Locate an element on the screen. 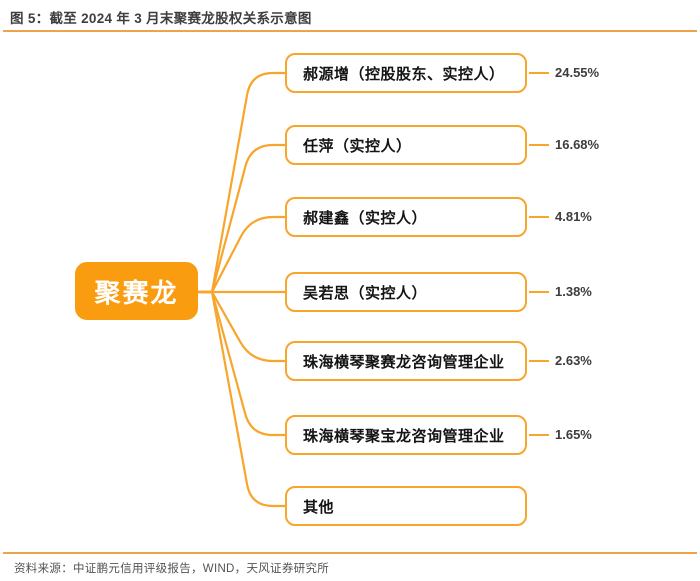  shareholder-node: 珠海横琴聚赛龙咨询管理企业 is located at coordinates (406, 361).